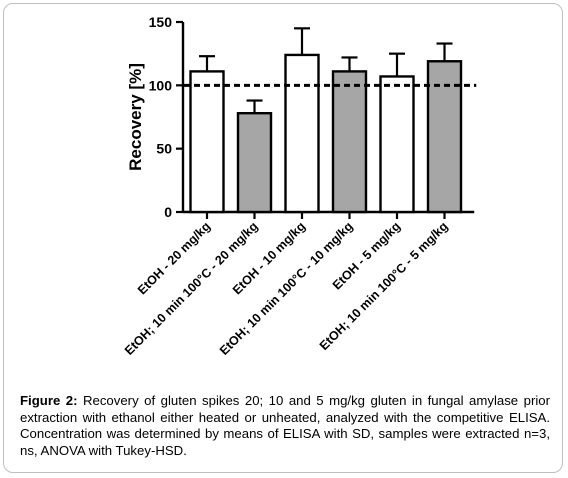  I want to click on caption-label: Figure 2:, so click(49, 400).